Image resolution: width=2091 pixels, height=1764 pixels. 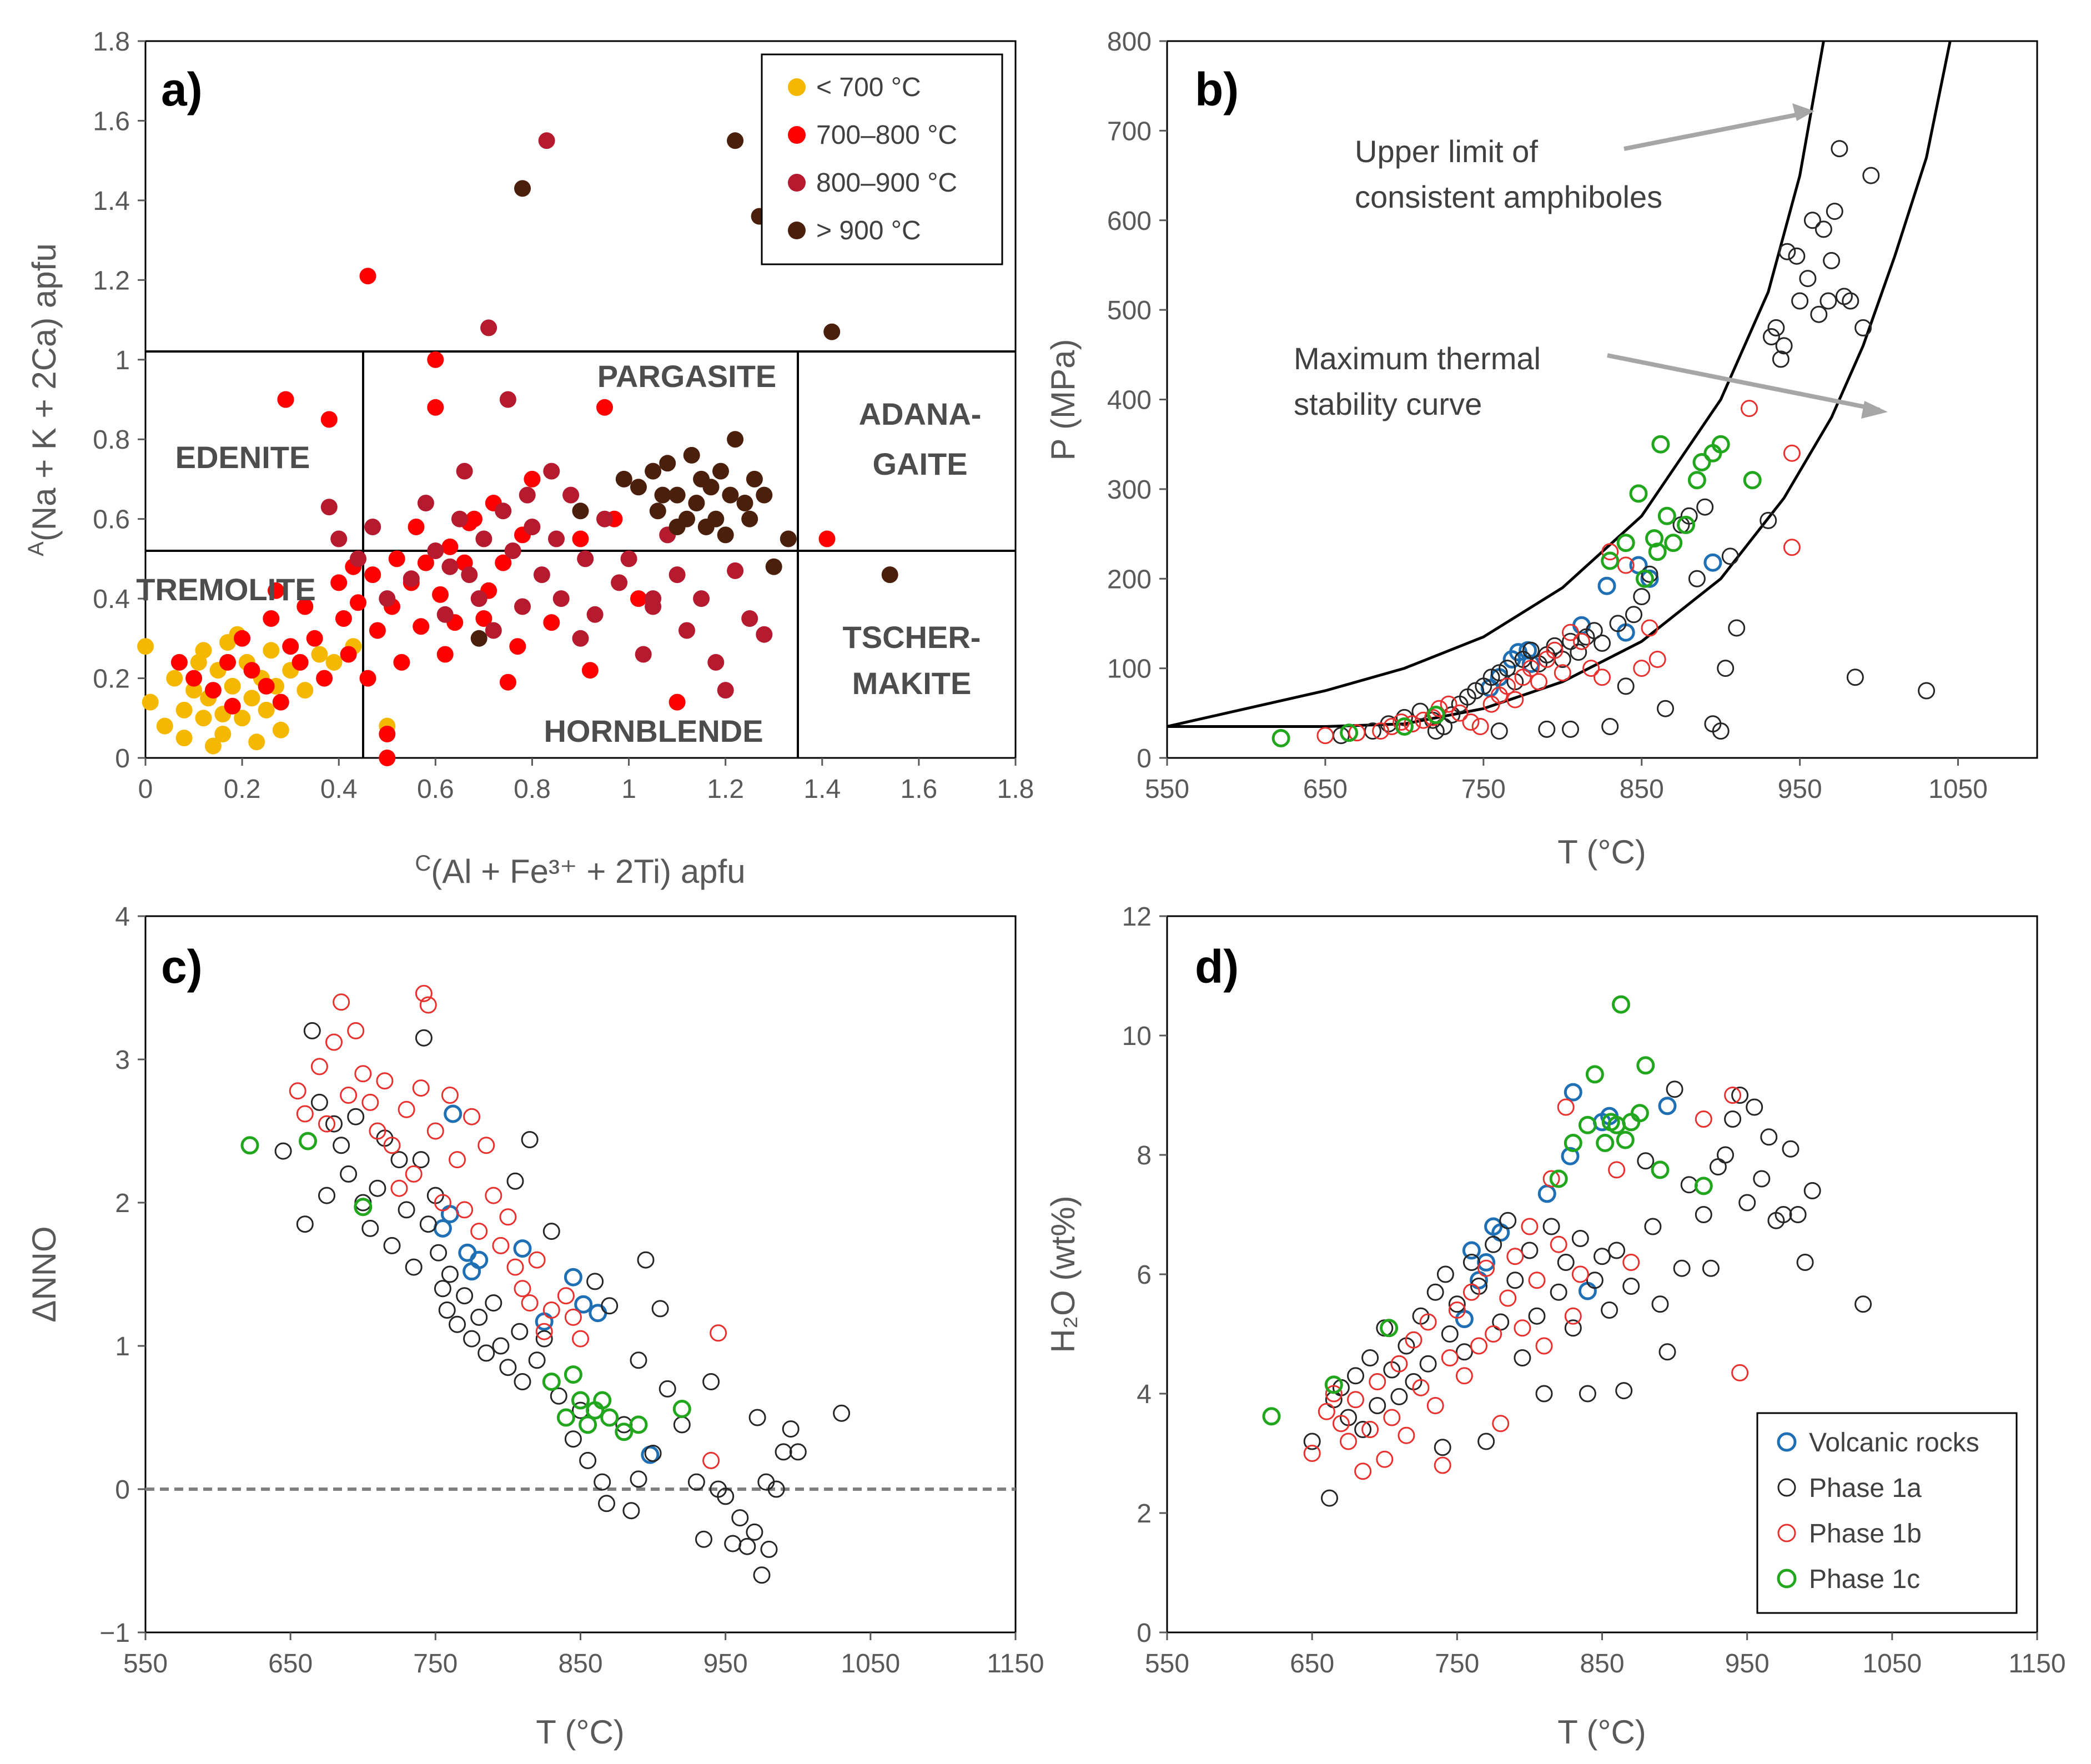 I want to click on legend-marker-gt900, so click(x=797, y=230).